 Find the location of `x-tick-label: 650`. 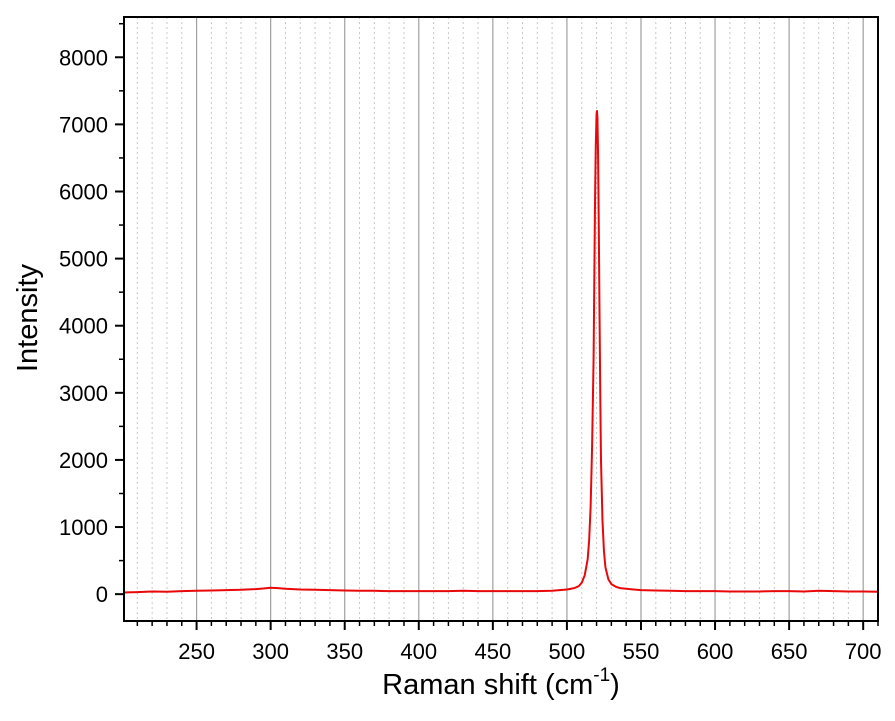

x-tick-label: 650 is located at coordinates (789, 651).